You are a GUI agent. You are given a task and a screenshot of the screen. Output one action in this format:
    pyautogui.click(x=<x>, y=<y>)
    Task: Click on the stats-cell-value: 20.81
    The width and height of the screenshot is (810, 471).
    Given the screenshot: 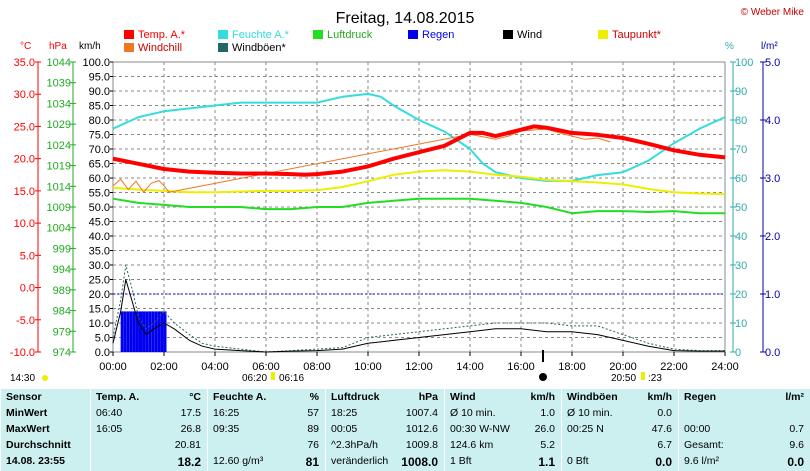 What is the action you would take?
    pyautogui.click(x=187, y=445)
    